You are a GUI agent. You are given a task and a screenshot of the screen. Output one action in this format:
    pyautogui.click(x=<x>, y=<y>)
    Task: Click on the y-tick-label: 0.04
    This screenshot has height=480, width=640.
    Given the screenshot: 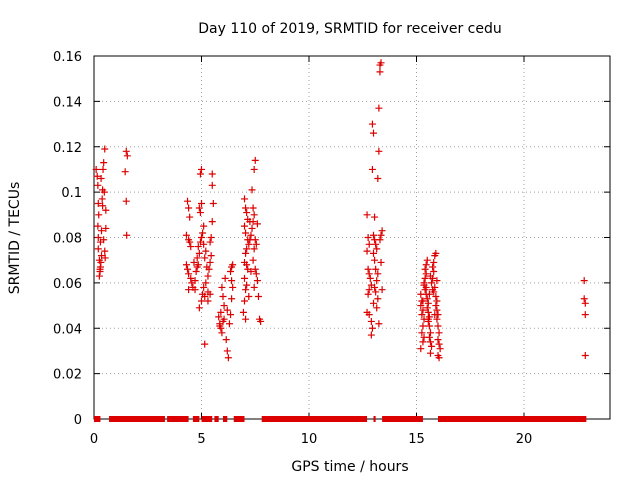 What is the action you would take?
    pyautogui.click(x=67, y=329)
    